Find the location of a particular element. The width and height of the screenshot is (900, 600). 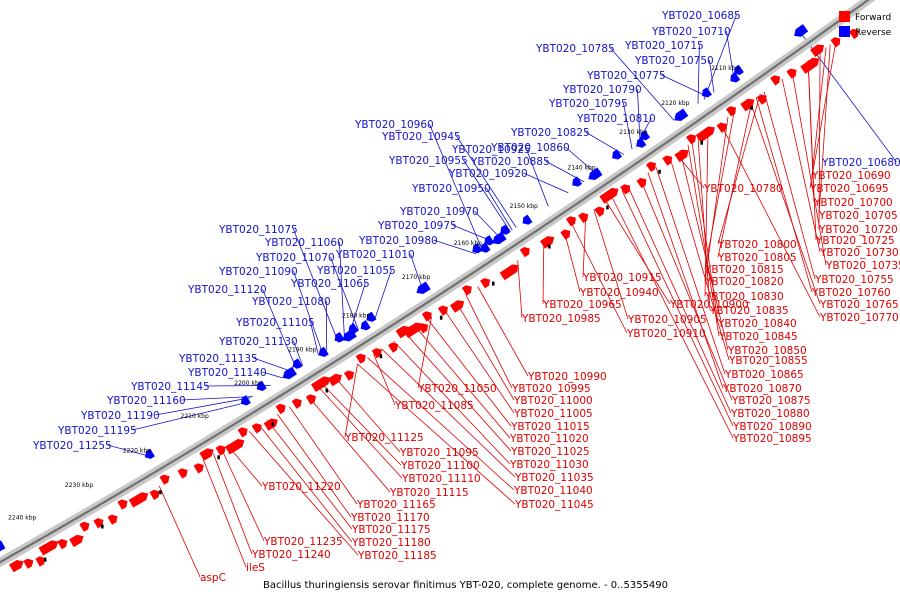

gene-label-ybt020-10715: YBT020_10715 is located at coordinates (664, 46).